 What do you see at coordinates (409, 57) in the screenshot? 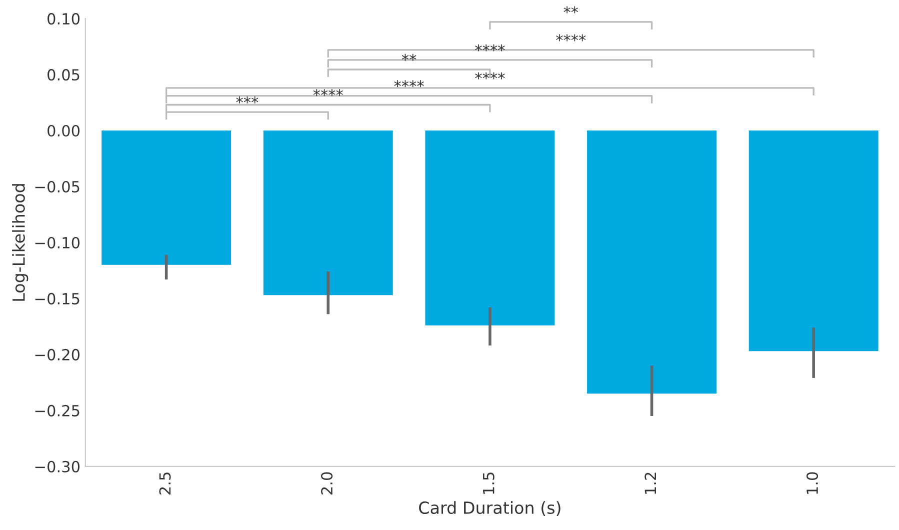
I see `annotation: **` at bounding box center [409, 57].